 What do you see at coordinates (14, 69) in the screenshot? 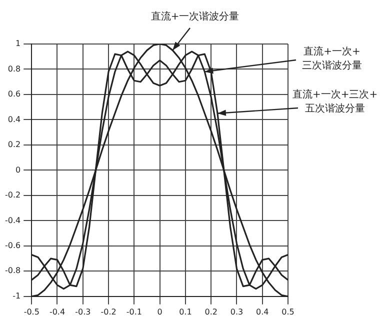
I see `y-tick-label: 0.8` at bounding box center [14, 69].